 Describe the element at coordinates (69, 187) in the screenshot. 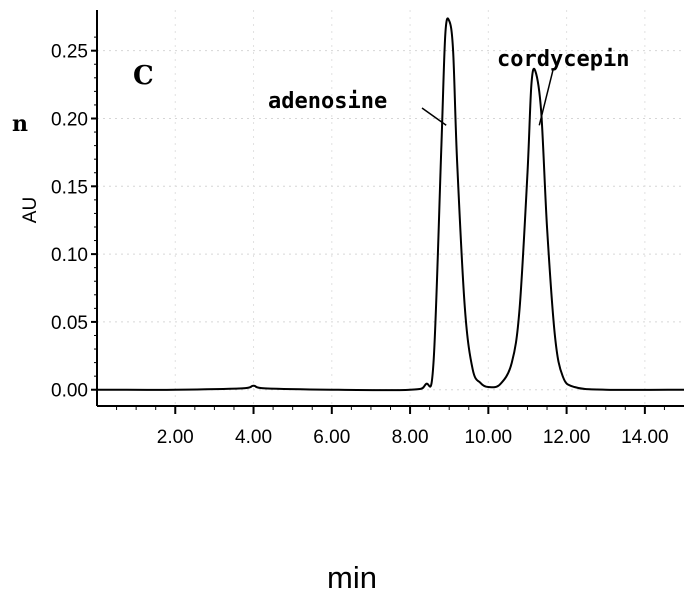

I see `y-tick-label-3: 0.15` at that location.